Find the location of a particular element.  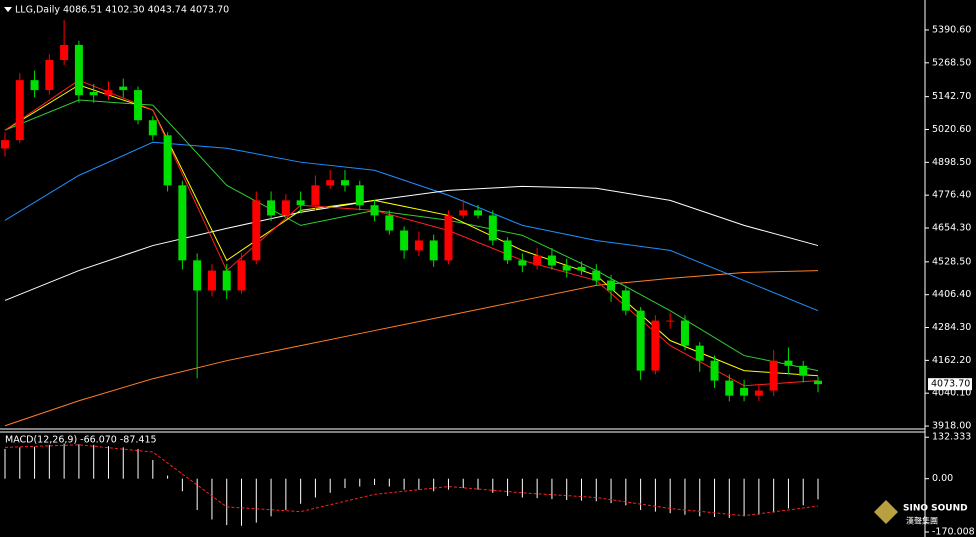

current-price-box is located at coordinates (950, 384).